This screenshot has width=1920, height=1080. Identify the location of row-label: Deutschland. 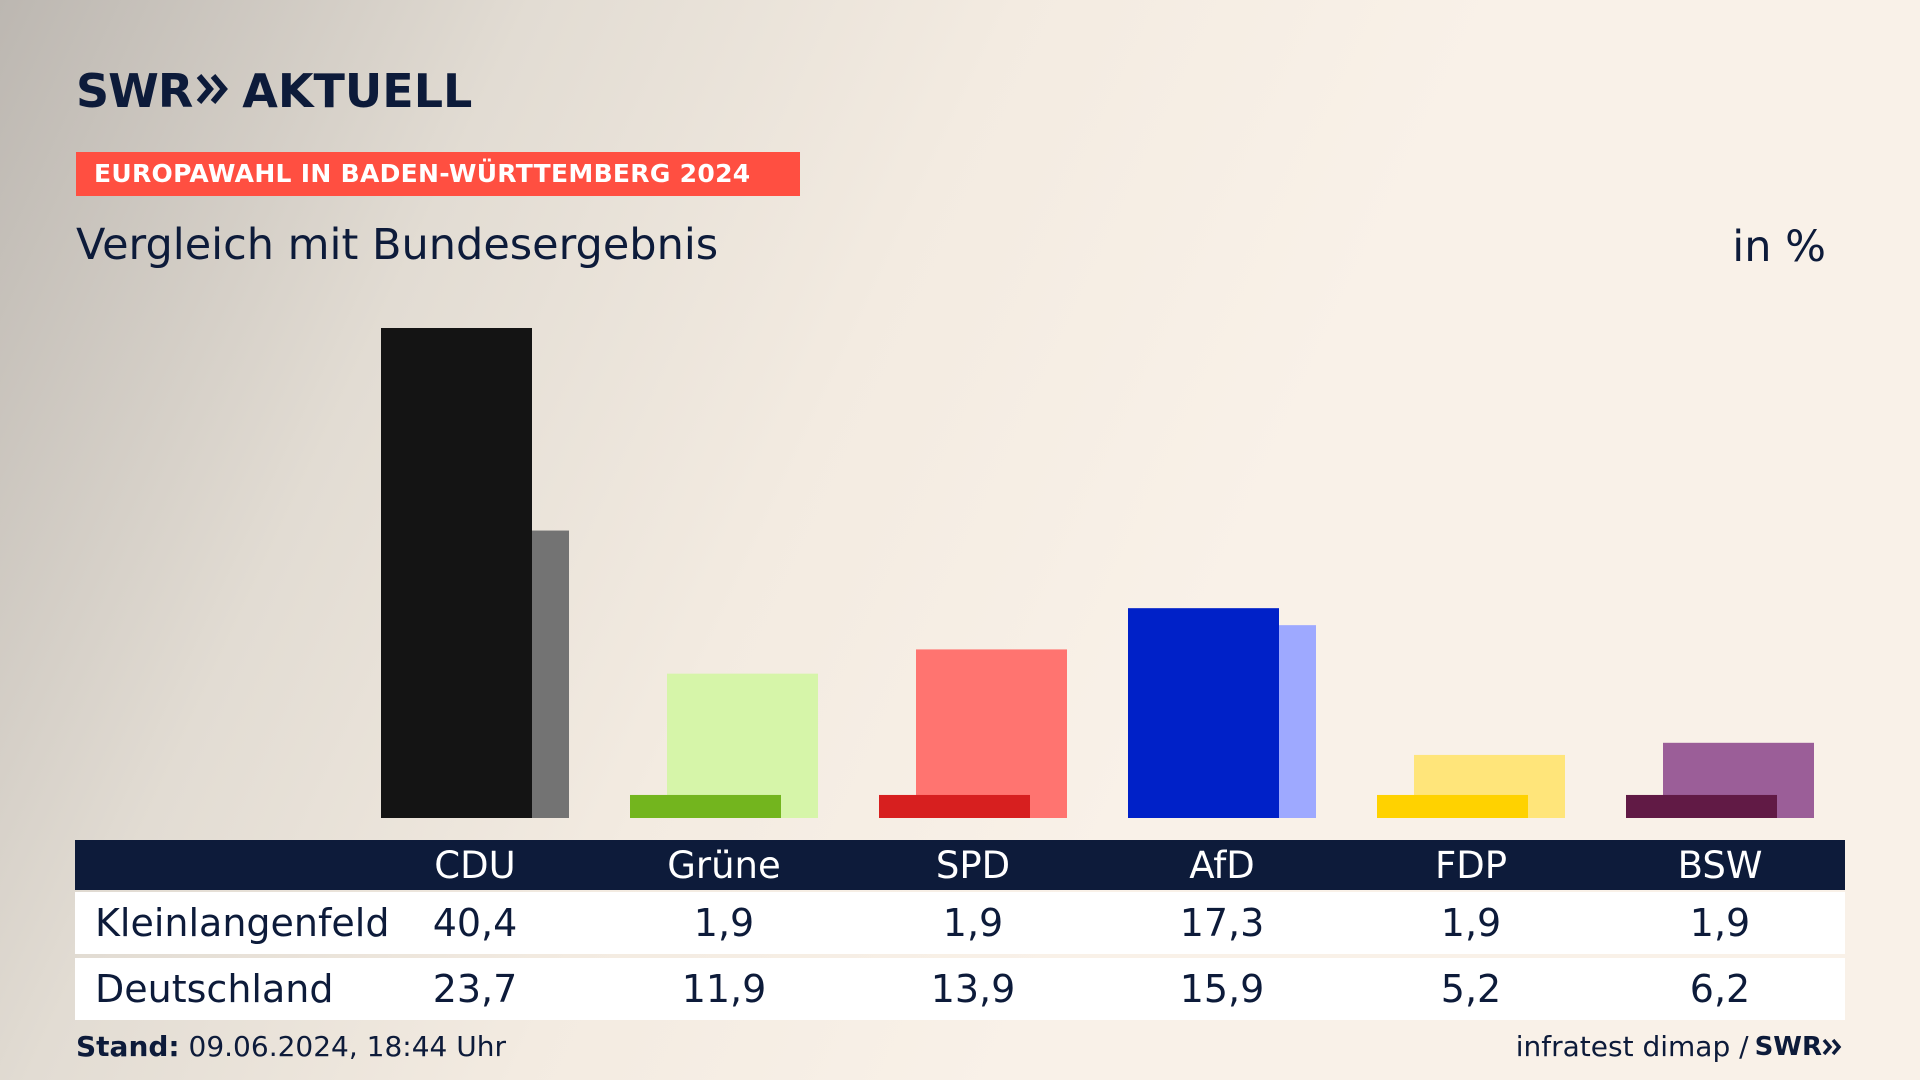
(214, 989).